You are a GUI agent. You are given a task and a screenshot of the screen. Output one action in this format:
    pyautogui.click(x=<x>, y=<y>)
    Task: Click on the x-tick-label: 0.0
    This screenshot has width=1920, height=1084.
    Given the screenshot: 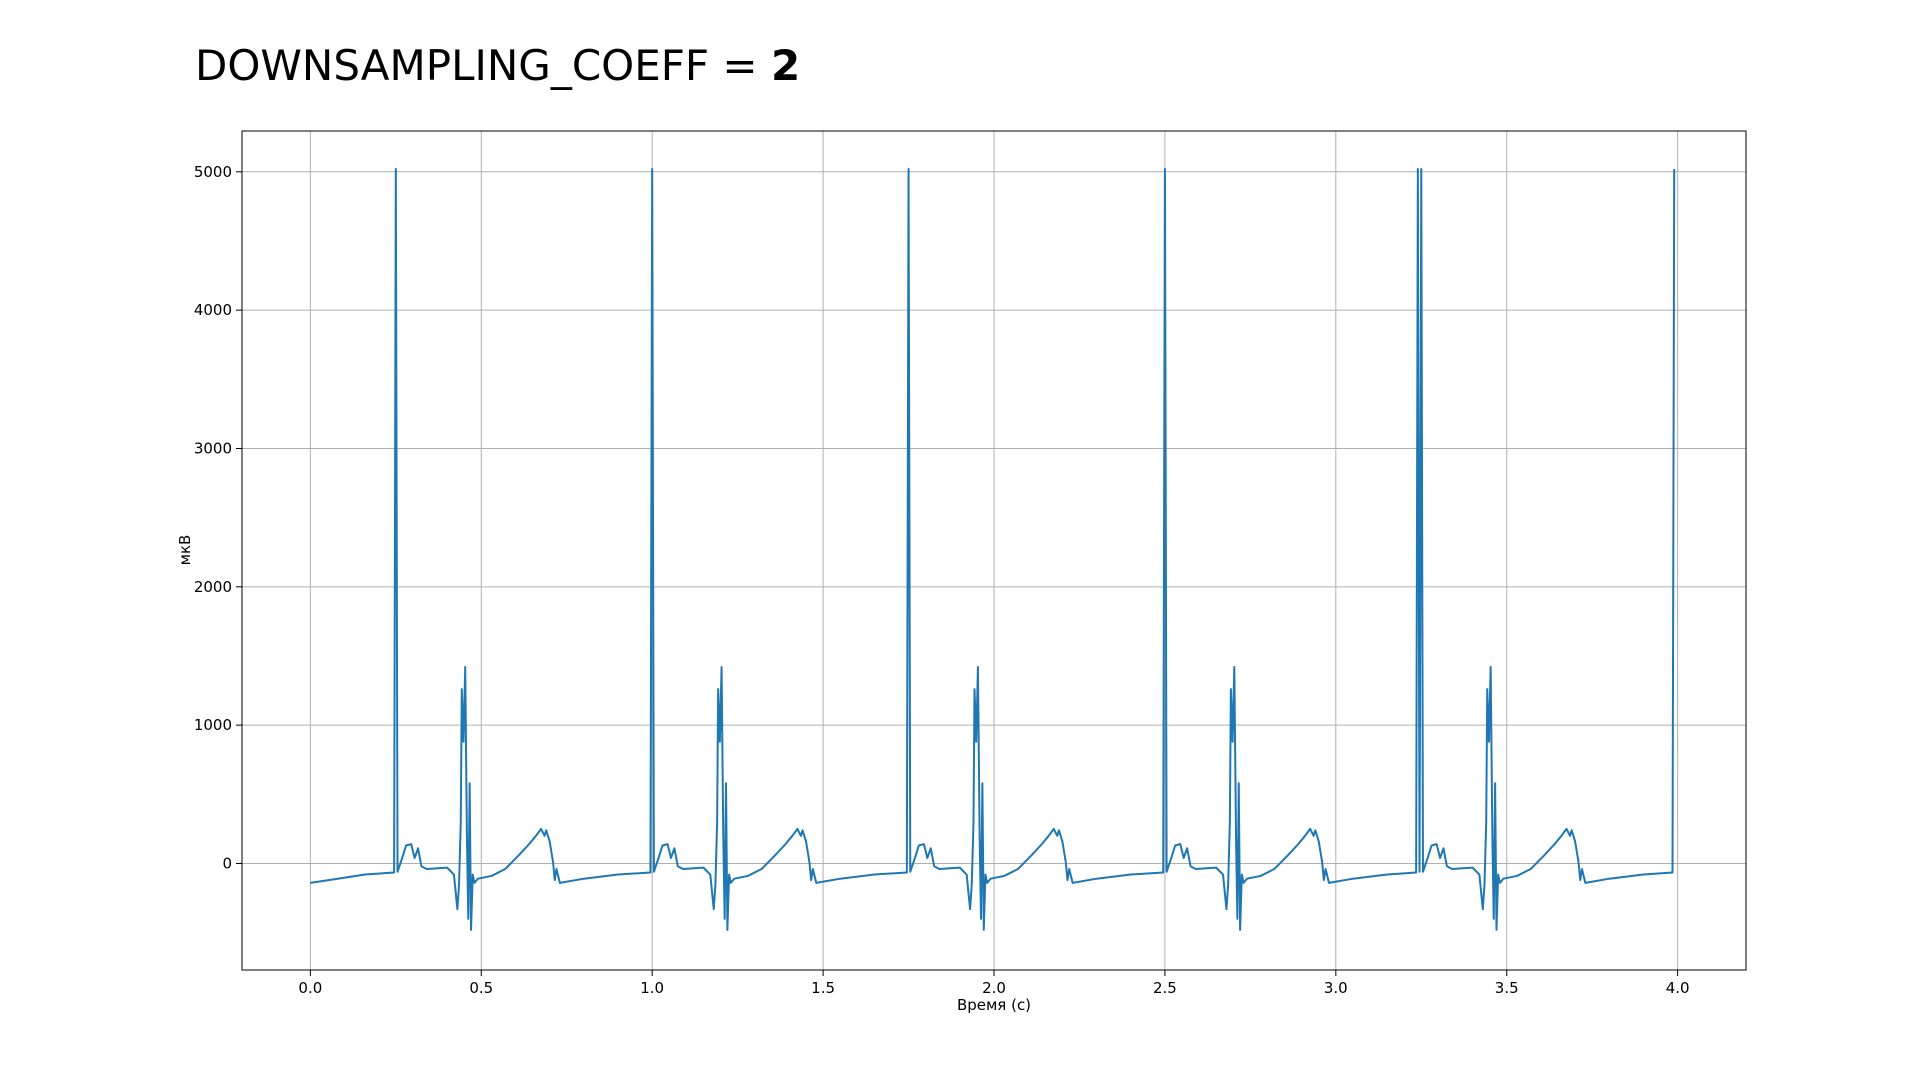 What is the action you would take?
    pyautogui.click(x=310, y=988)
    